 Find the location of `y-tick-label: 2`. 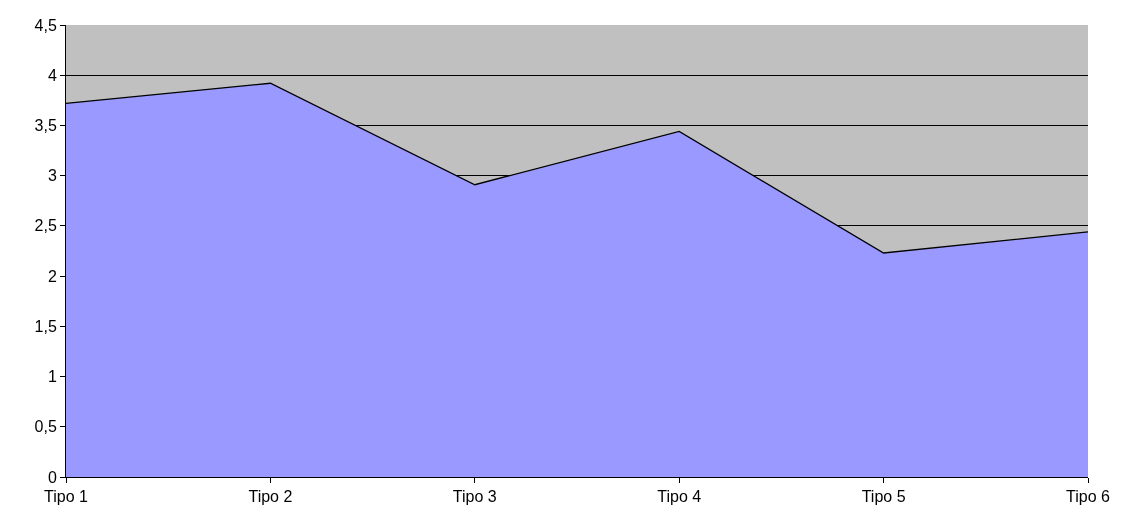

y-tick-label: 2 is located at coordinates (52, 276).